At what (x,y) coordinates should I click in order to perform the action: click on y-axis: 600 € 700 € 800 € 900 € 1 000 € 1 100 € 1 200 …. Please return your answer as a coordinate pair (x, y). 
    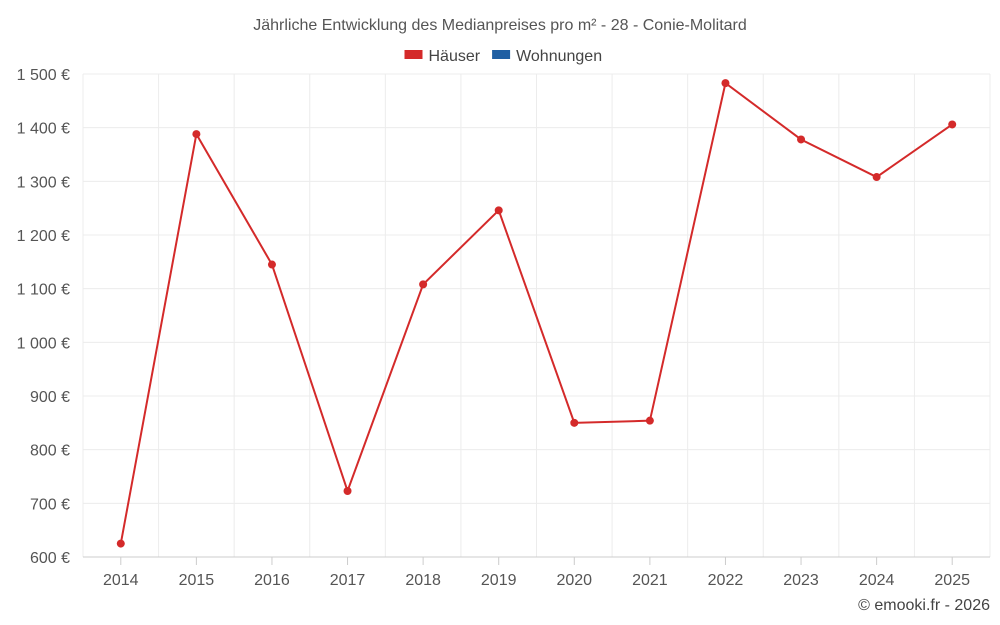
    Looking at the image, I should click on (43, 317).